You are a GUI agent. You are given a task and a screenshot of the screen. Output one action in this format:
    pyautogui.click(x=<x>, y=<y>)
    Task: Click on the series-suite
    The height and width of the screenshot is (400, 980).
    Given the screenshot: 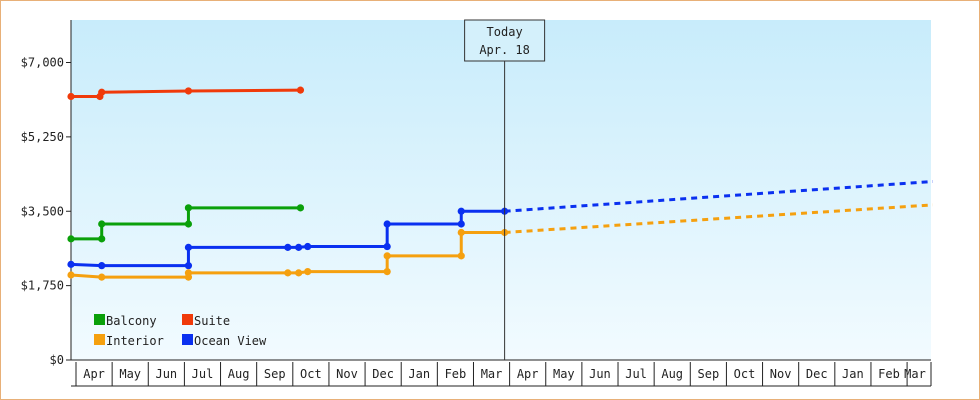 What is the action you would take?
    pyautogui.click(x=186, y=93)
    